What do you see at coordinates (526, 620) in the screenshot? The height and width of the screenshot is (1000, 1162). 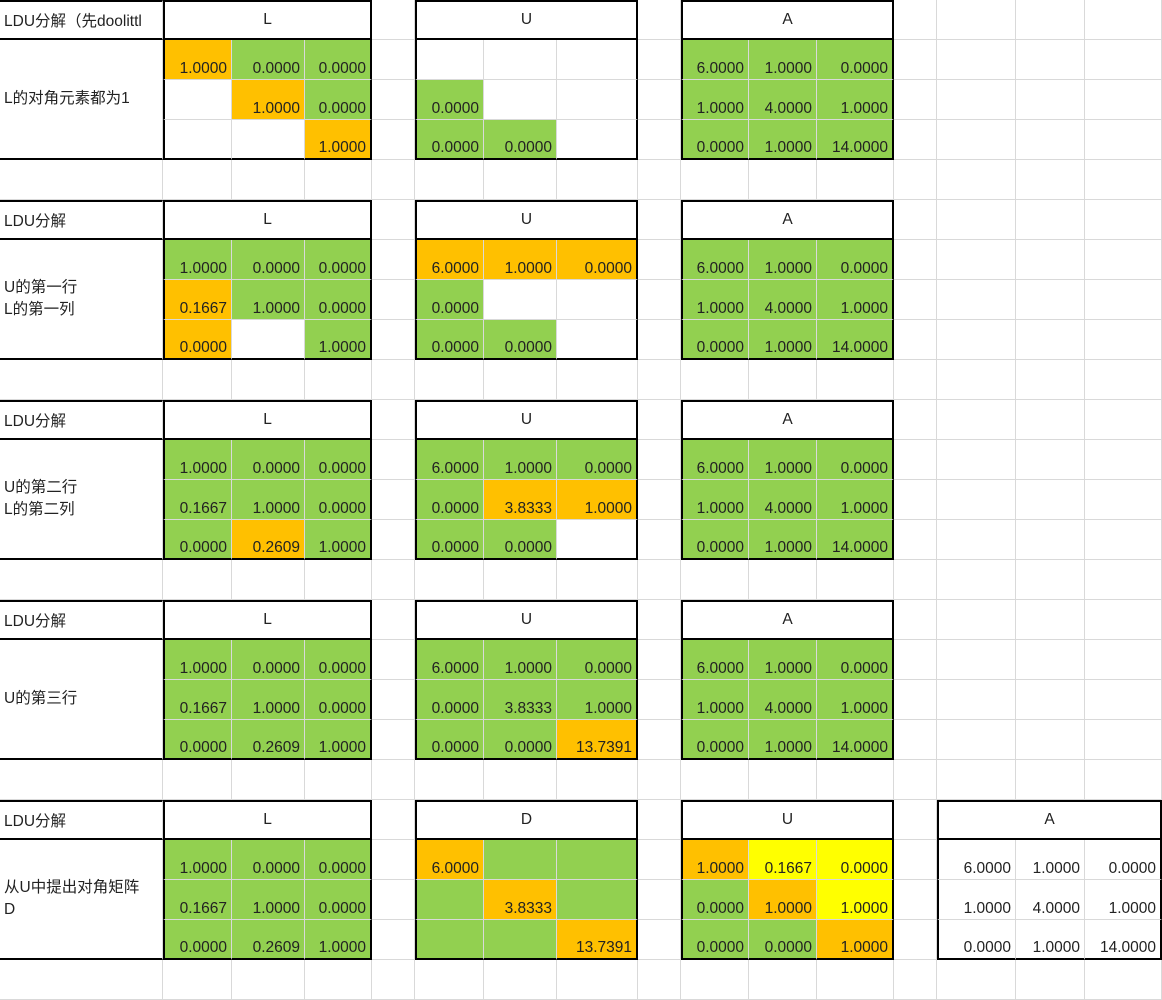 I see `matrix-title-u: U` at bounding box center [526, 620].